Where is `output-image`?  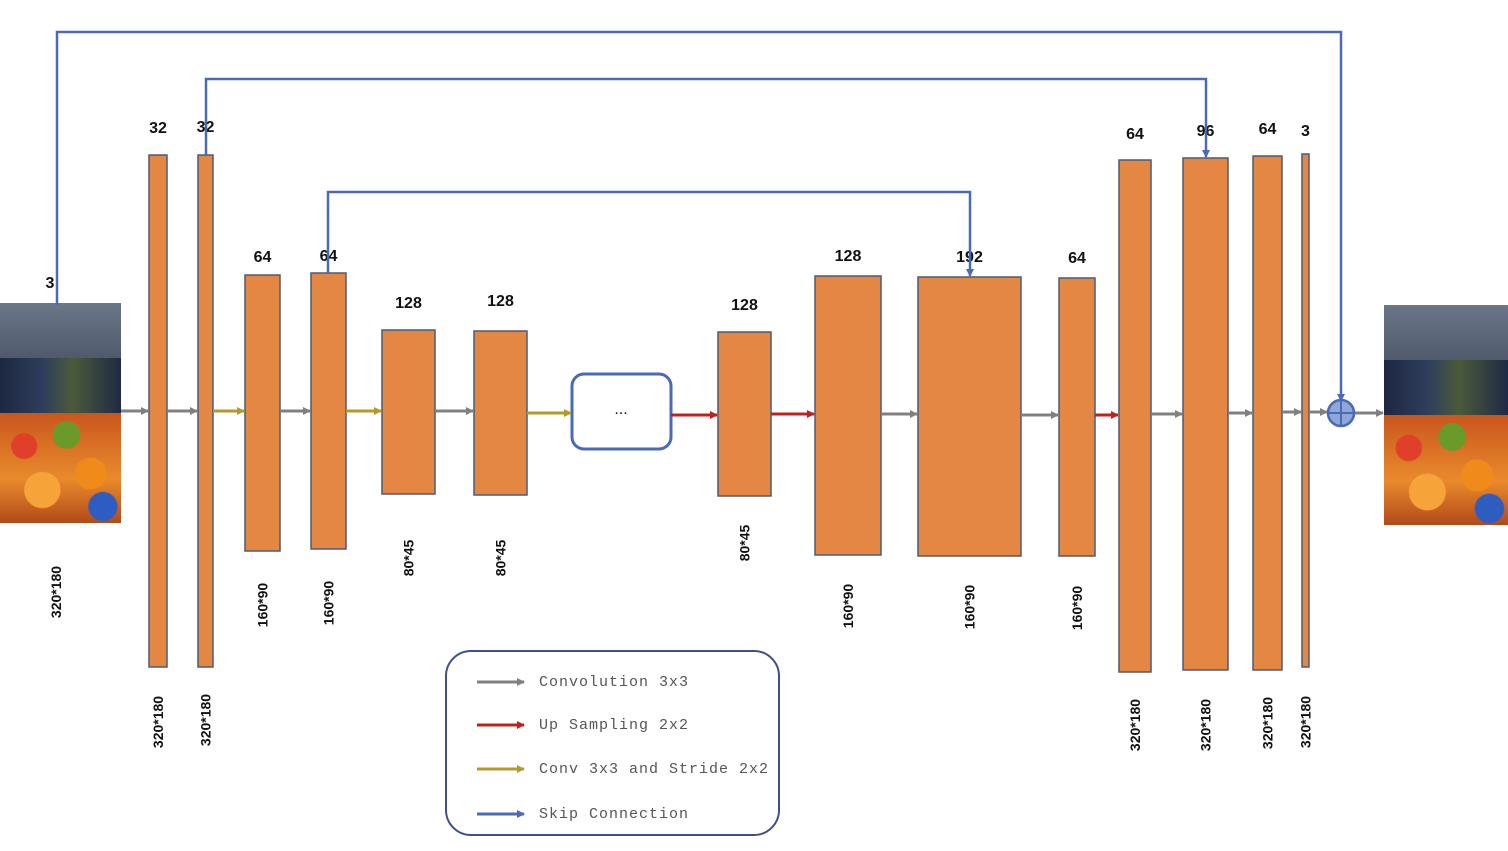
output-image is located at coordinates (1446, 415).